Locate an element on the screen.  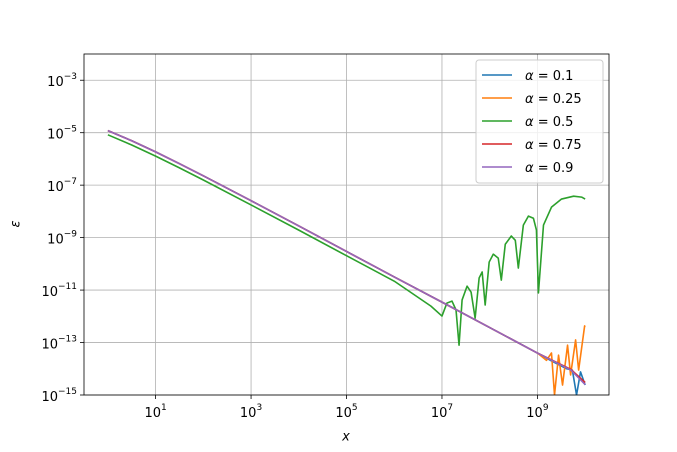
x-tick-label: 10⁹ is located at coordinates (537, 412).